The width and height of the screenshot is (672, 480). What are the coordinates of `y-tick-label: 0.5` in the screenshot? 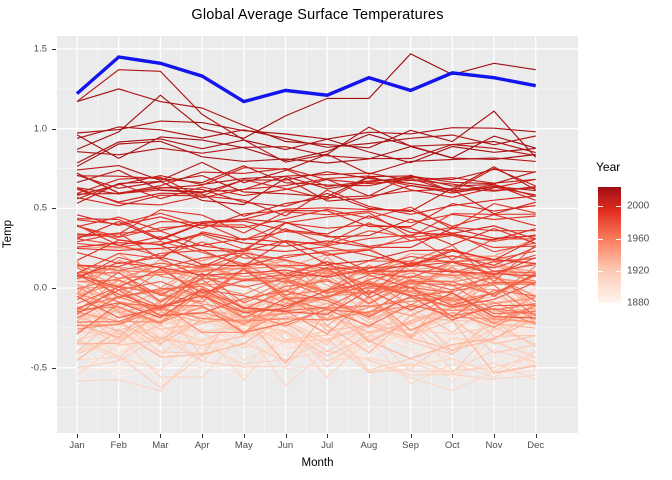 It's located at (40, 208).